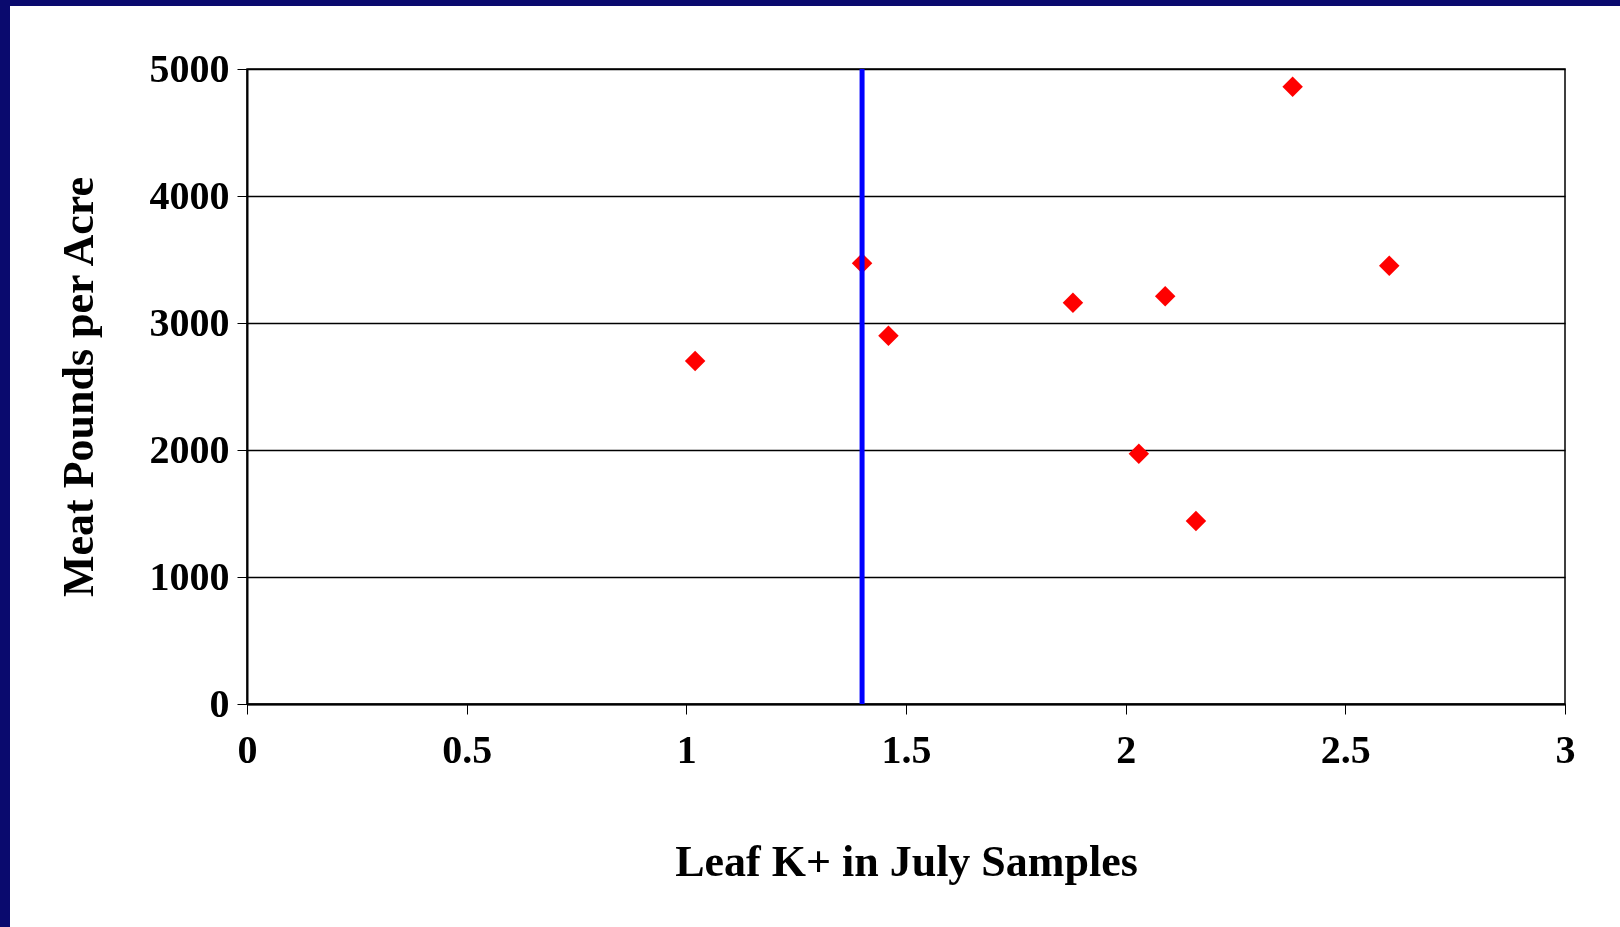 The width and height of the screenshot is (1620, 927). Describe the element at coordinates (906, 861) in the screenshot. I see `x-axis-title: Leaf K+ in July Samples` at that location.